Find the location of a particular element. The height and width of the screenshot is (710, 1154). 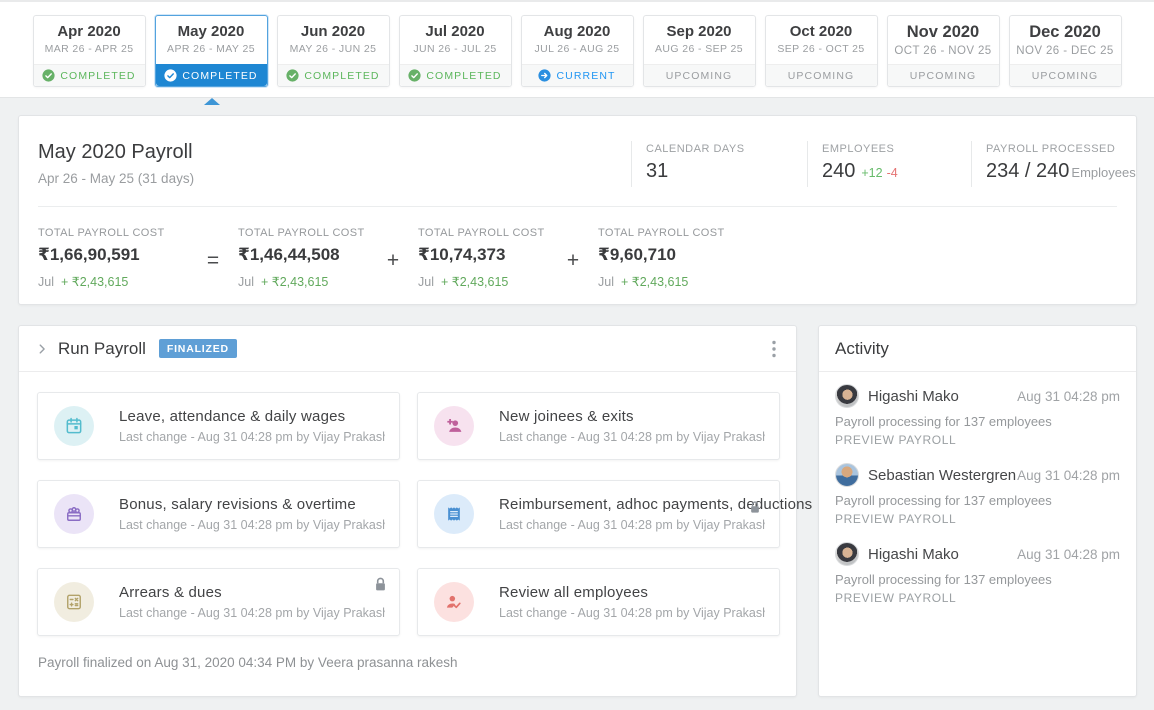

month-label: Jul 2020 is located at coordinates (455, 31).